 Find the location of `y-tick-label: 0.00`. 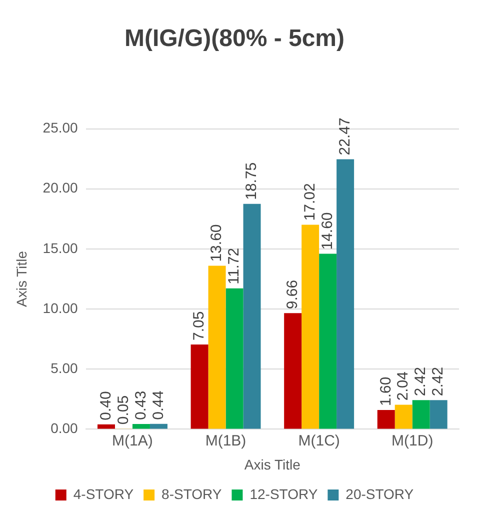

y-tick-label: 0.00 is located at coordinates (64, 428).